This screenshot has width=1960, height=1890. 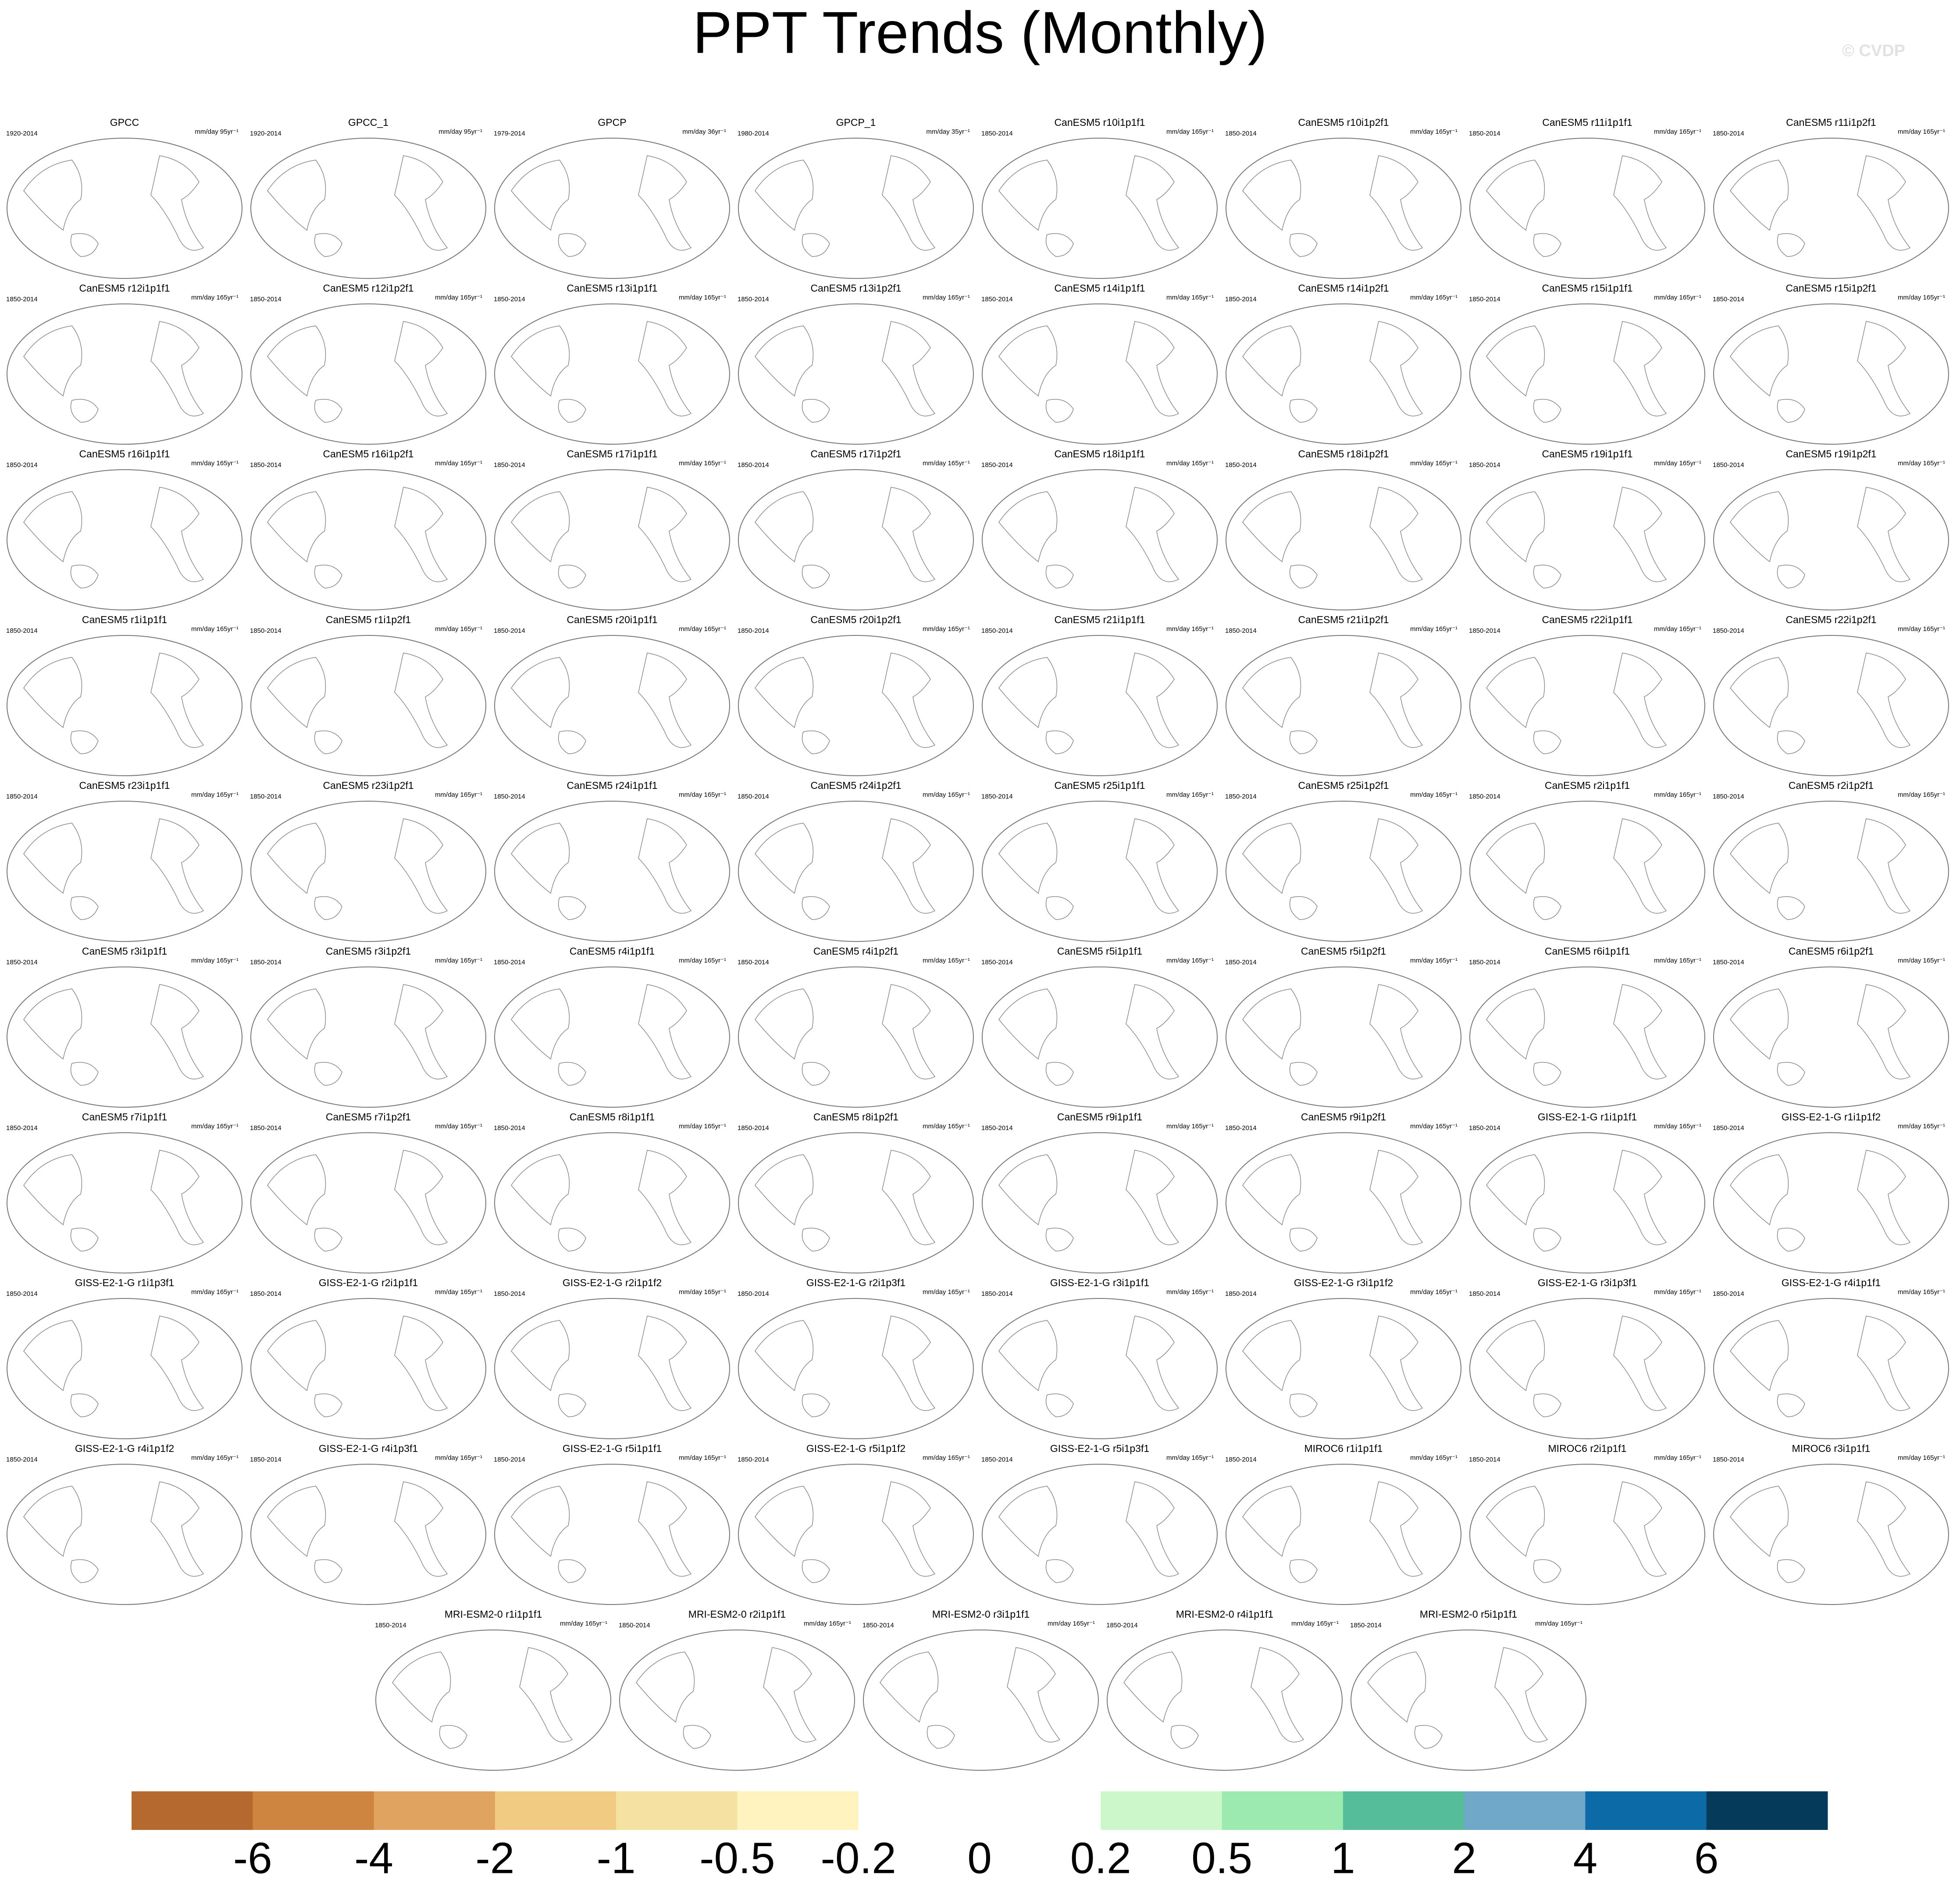 What do you see at coordinates (1343, 1858) in the screenshot?
I see `colorbar-tick-label: 1` at bounding box center [1343, 1858].